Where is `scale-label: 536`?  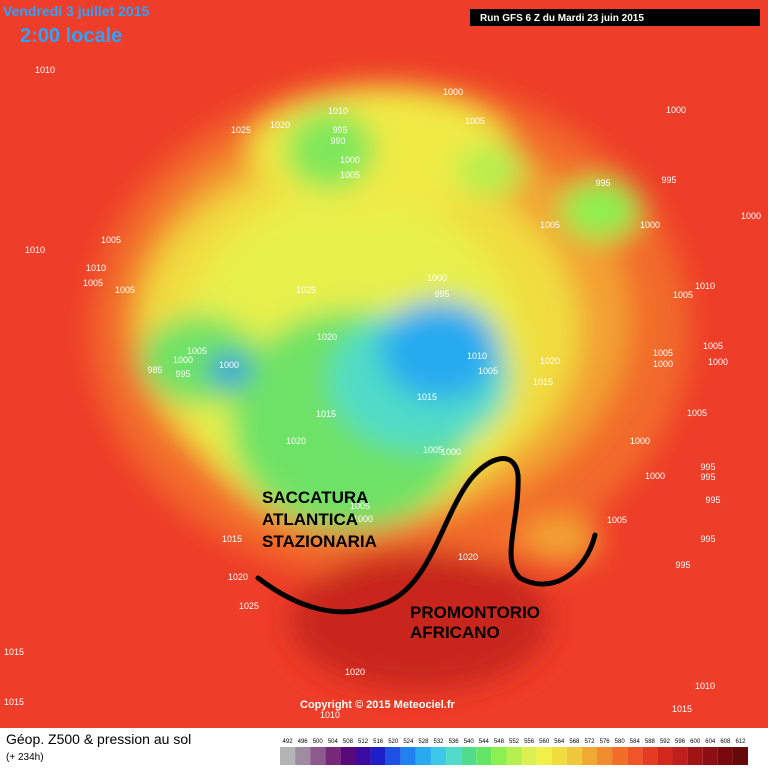 scale-label: 536 is located at coordinates (454, 742).